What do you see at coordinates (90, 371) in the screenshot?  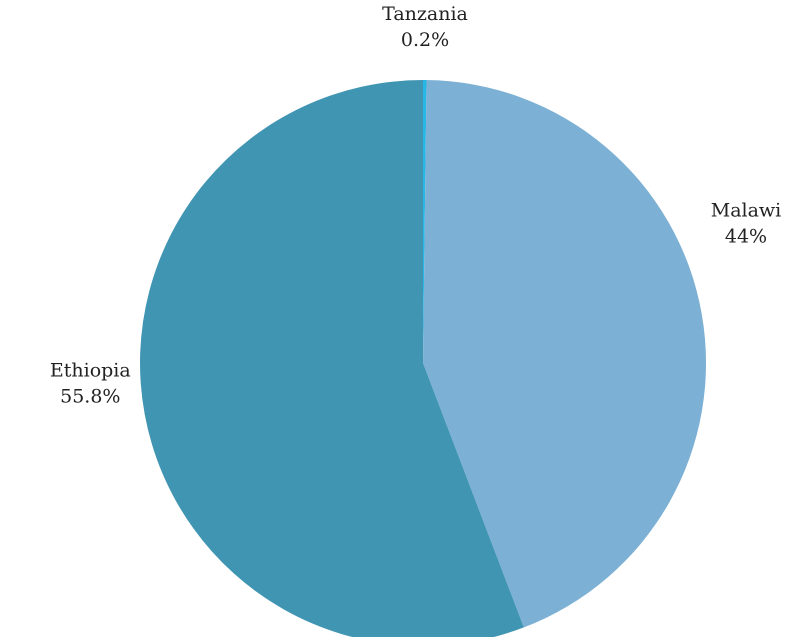 I see `slice-name-ethiopia: Ethiopia` at bounding box center [90, 371].